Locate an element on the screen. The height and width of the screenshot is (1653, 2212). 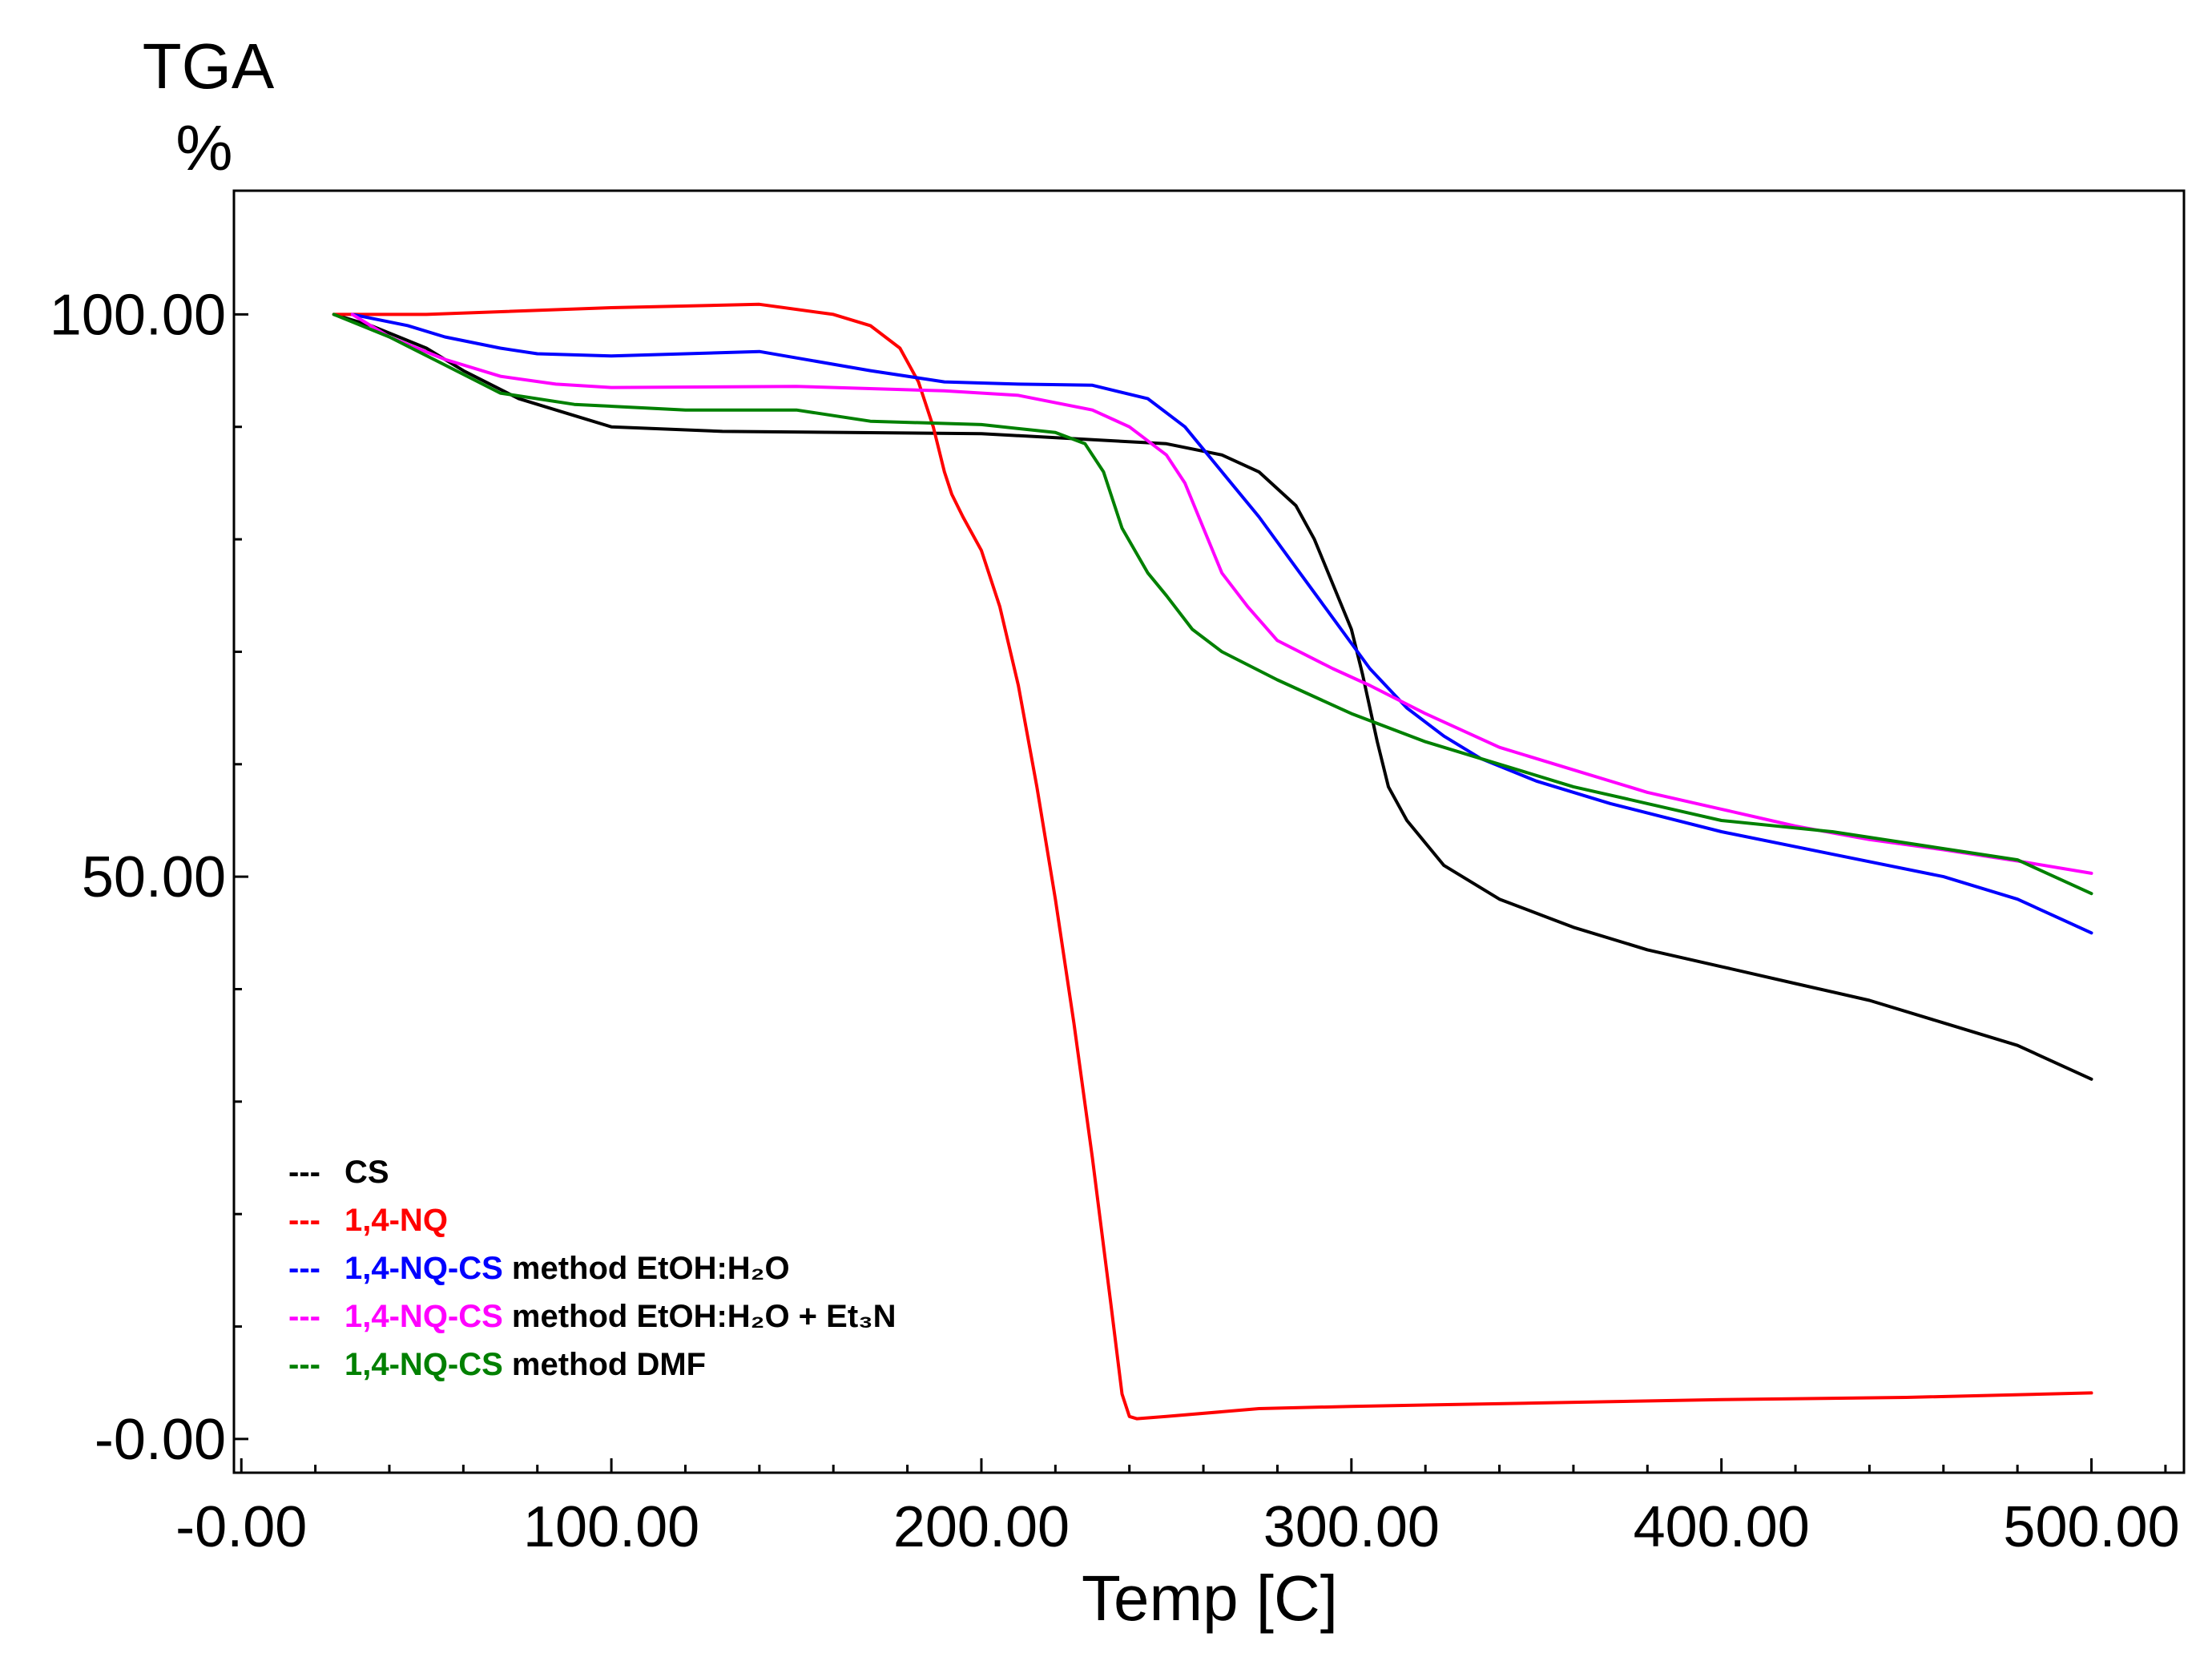
legend-series-name: 1,4-NQ is located at coordinates (396, 1220).